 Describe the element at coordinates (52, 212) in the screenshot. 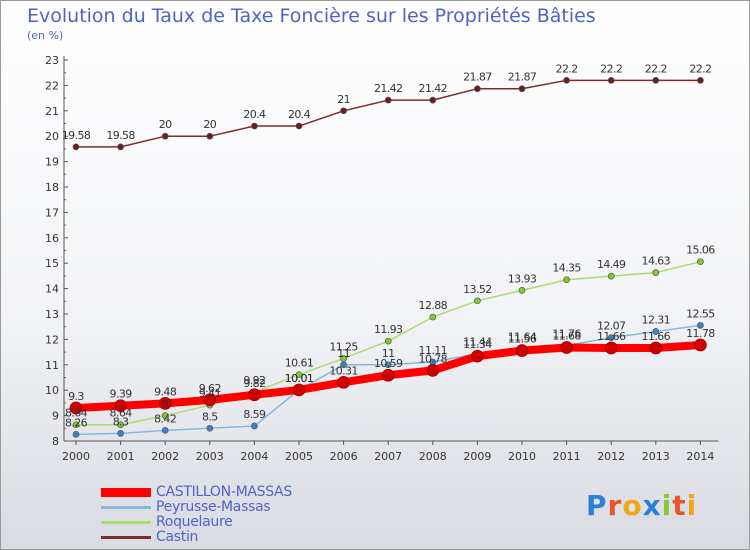

I see `y-tick-label: 17` at that location.